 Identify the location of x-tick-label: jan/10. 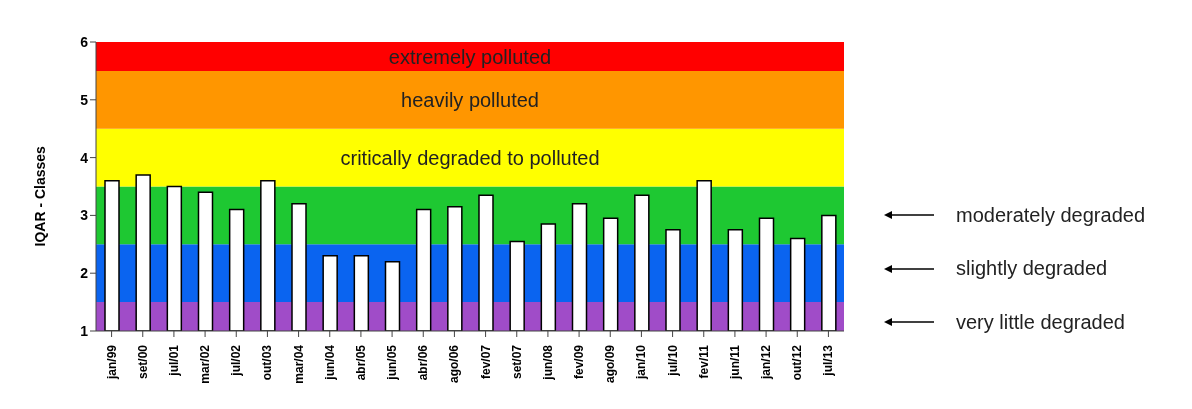
(641, 362).